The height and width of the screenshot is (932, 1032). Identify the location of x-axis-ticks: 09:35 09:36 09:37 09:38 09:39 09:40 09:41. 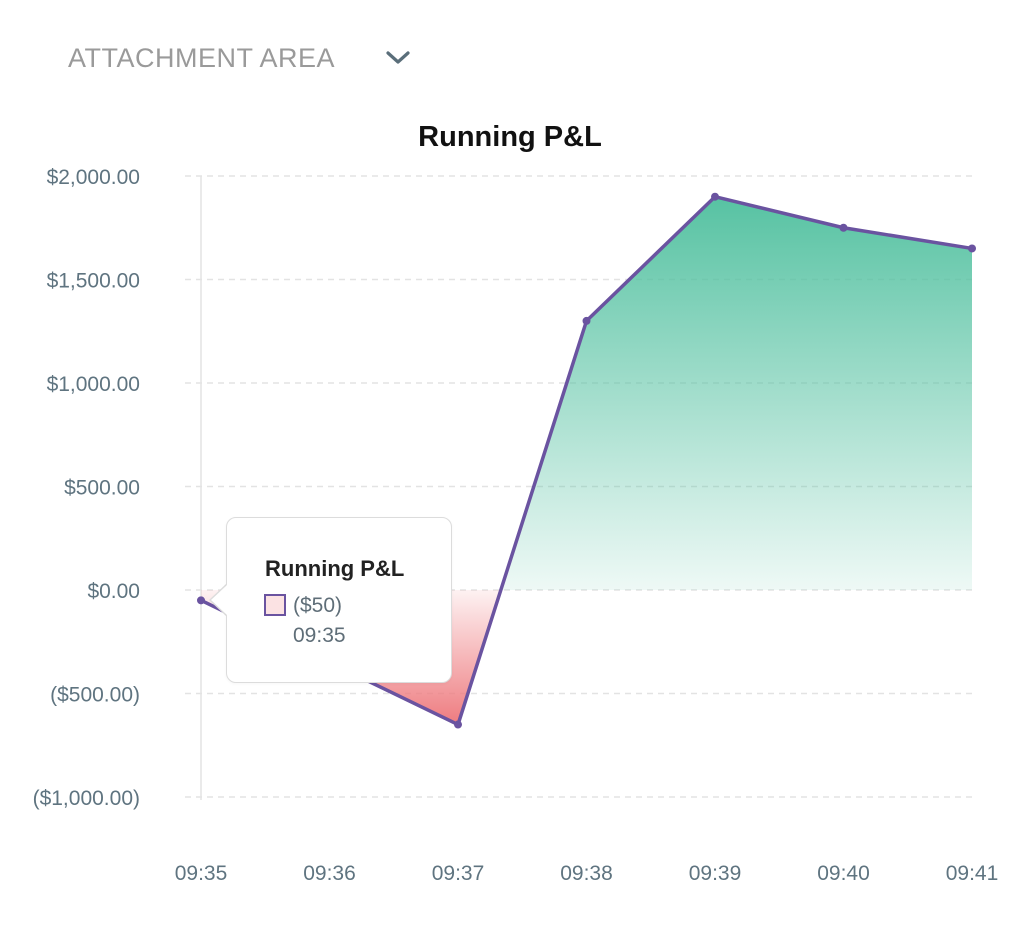
(587, 873).